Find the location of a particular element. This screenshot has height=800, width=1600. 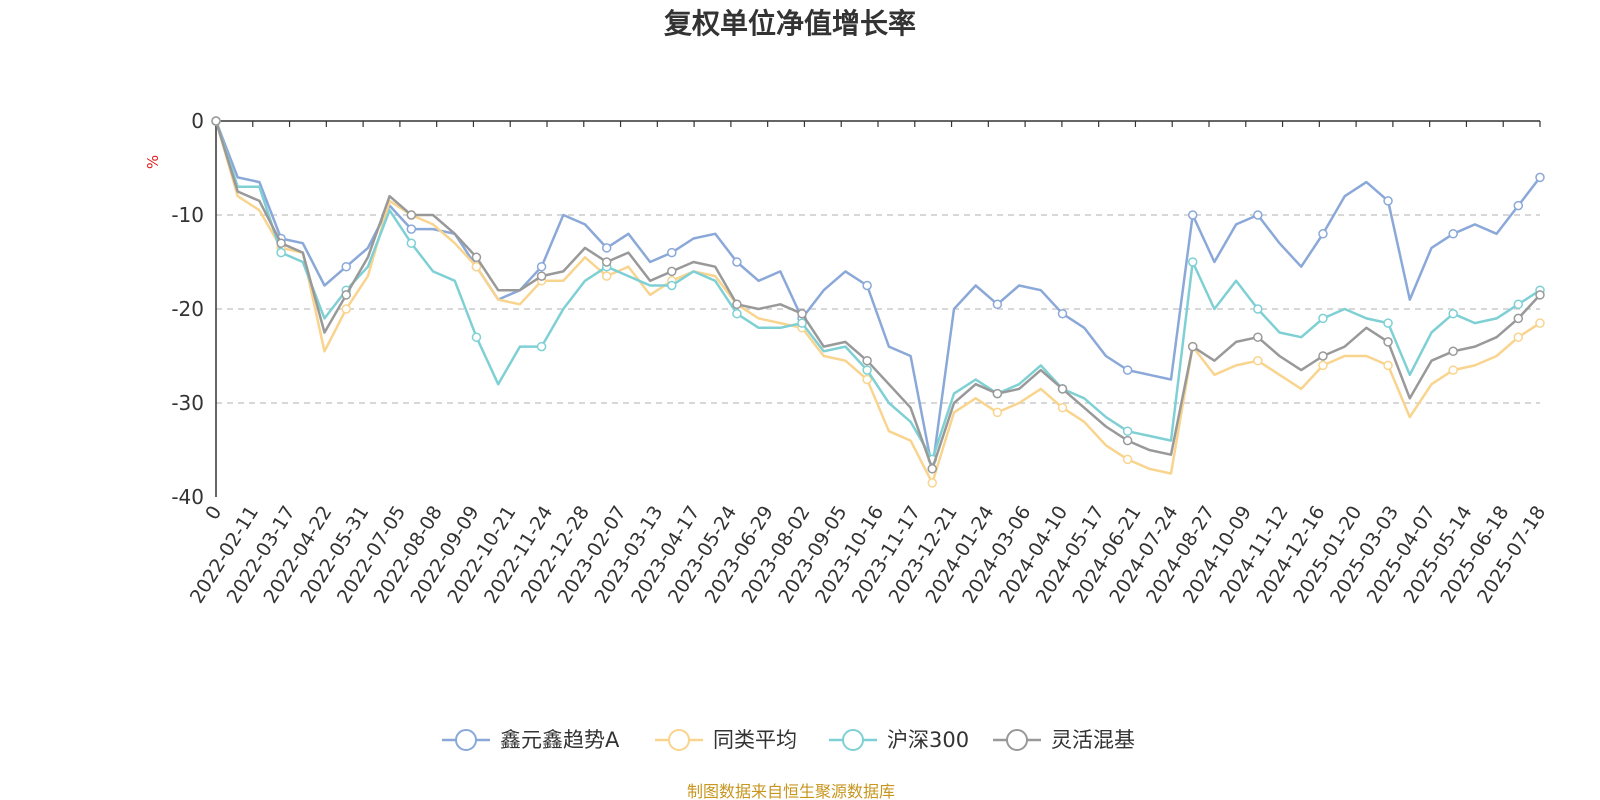

legend-item: 灵活混基 is located at coordinates (1064, 740).